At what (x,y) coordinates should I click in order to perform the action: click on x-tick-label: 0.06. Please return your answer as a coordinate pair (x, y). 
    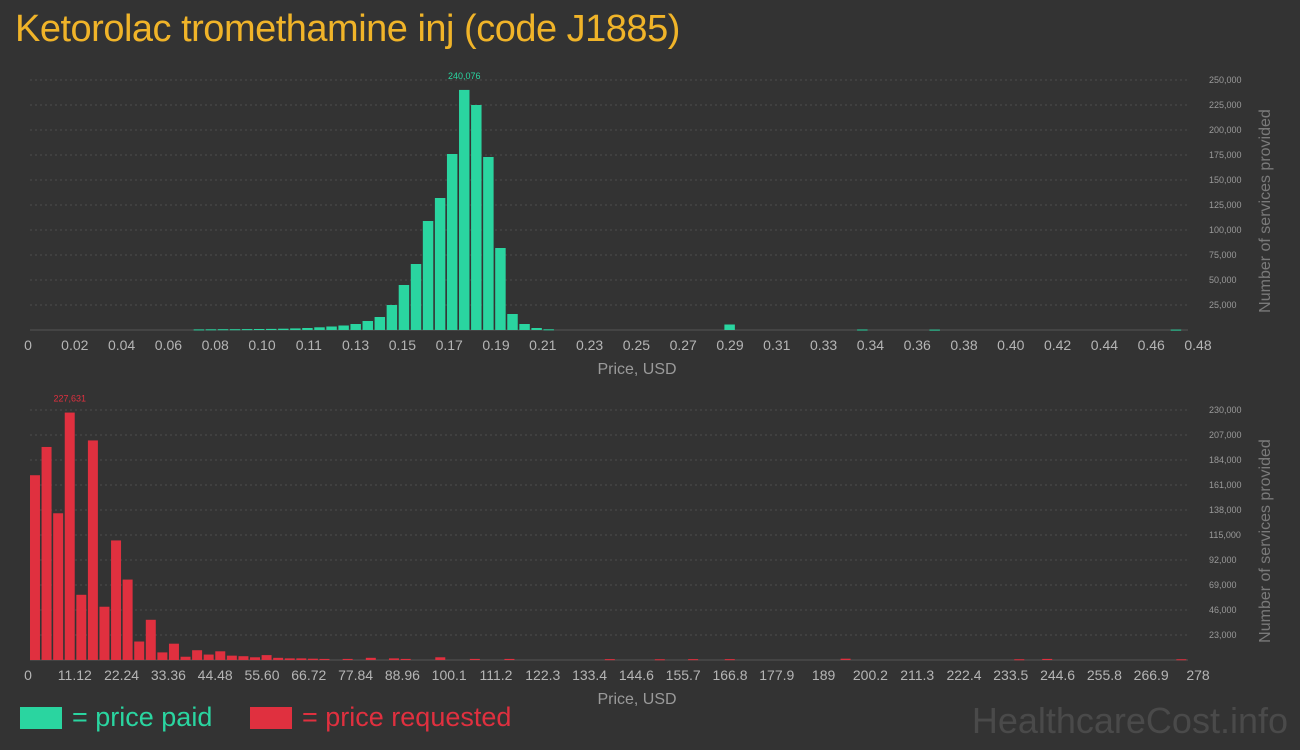
    Looking at the image, I should click on (168, 345).